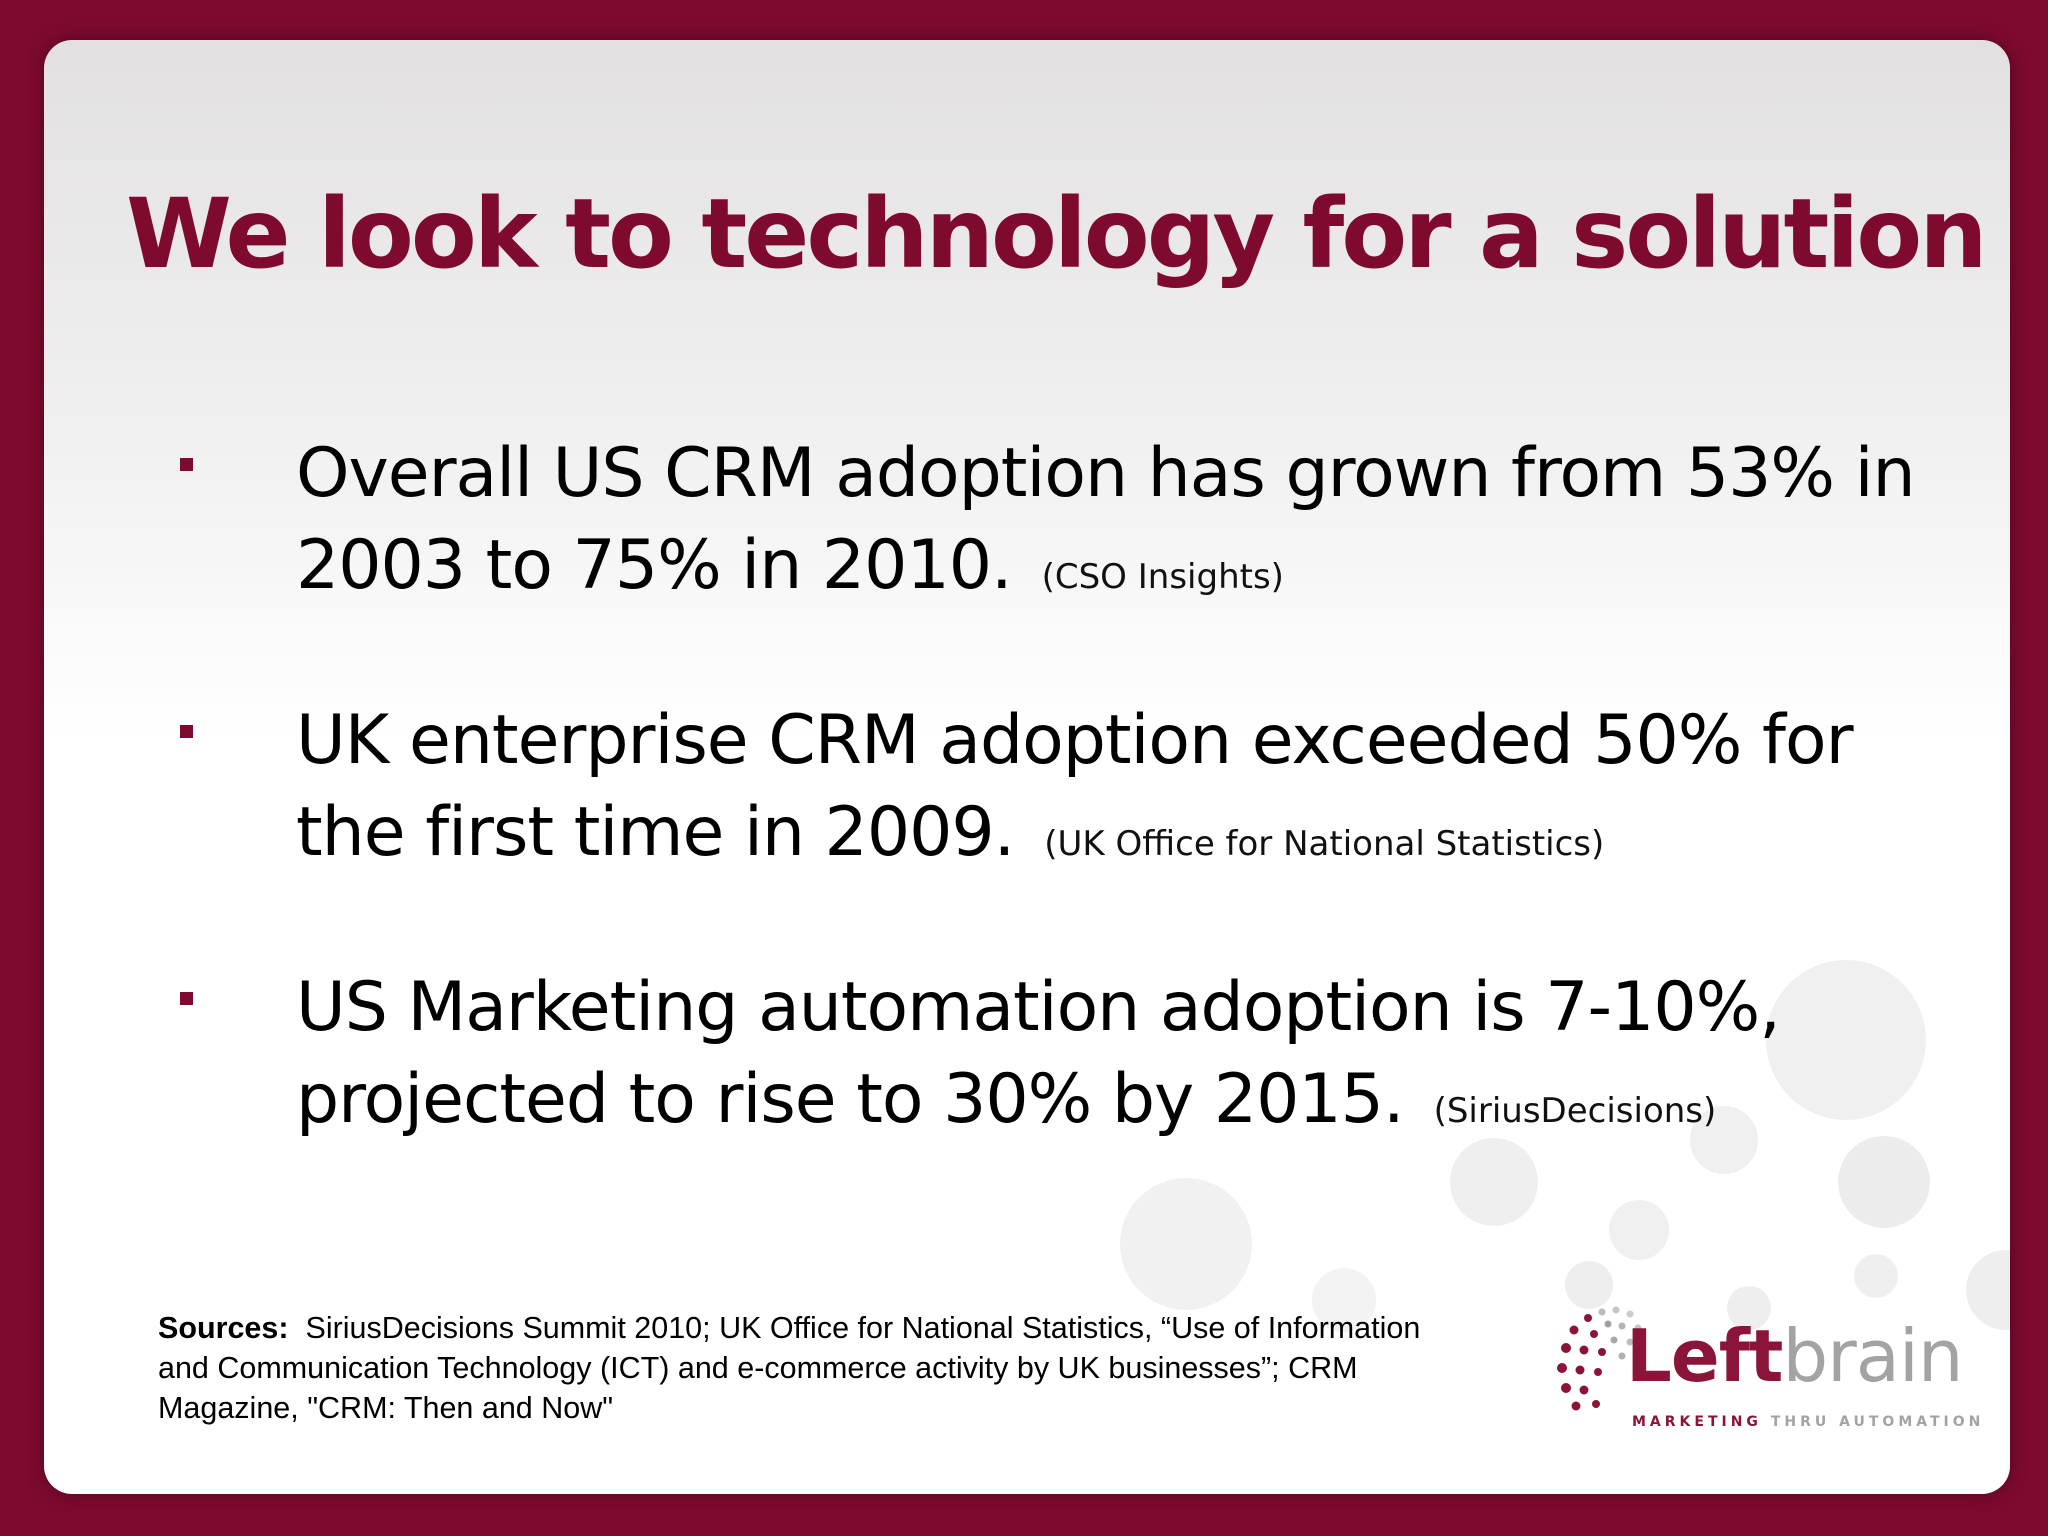  I want to click on logo-wordmark: Leftbrain, so click(1795, 1356).